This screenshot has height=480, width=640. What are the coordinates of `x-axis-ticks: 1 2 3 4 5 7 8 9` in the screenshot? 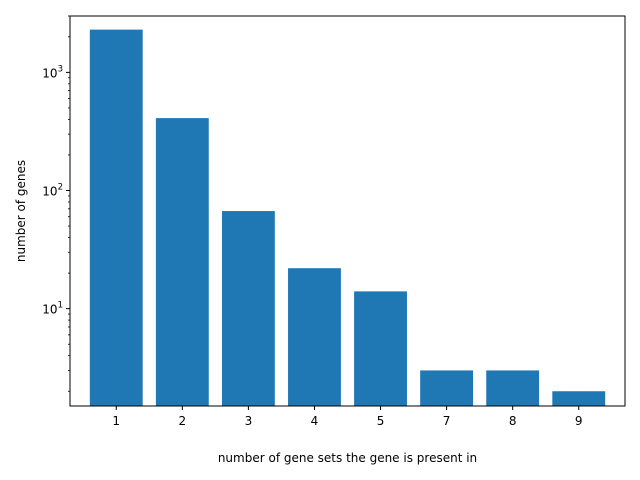 It's located at (347, 417).